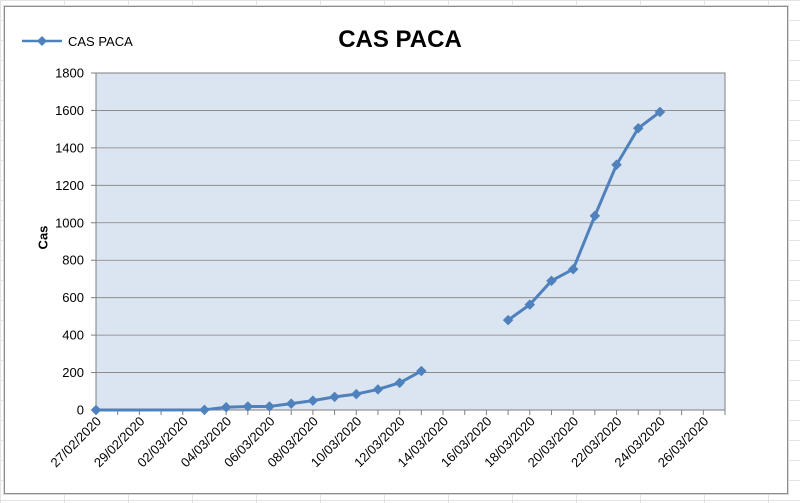  What do you see at coordinates (69, 73) in the screenshot?
I see `y-tick-label: 1800` at bounding box center [69, 73].